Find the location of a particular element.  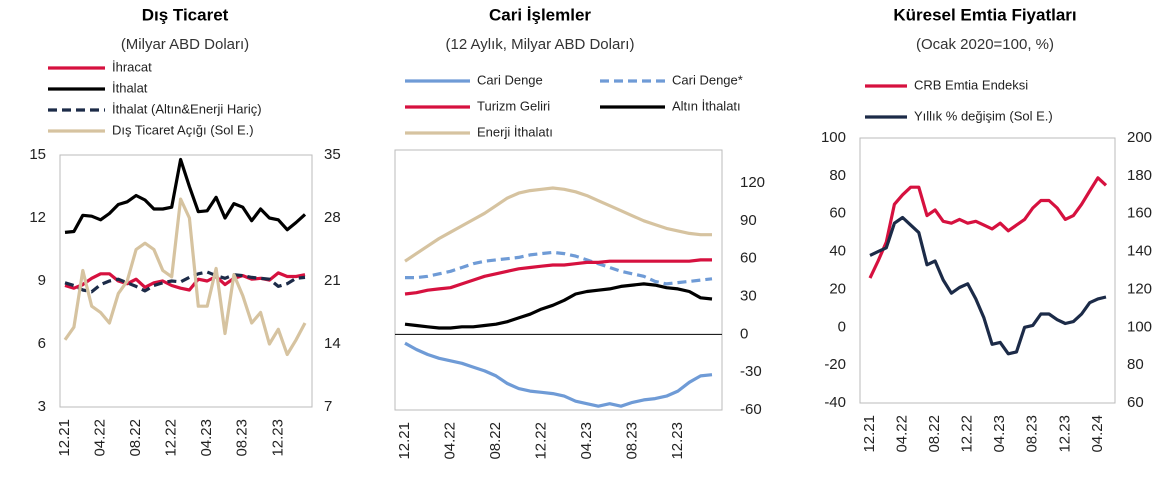

y-tick-label: 9 is located at coordinates (42, 280).